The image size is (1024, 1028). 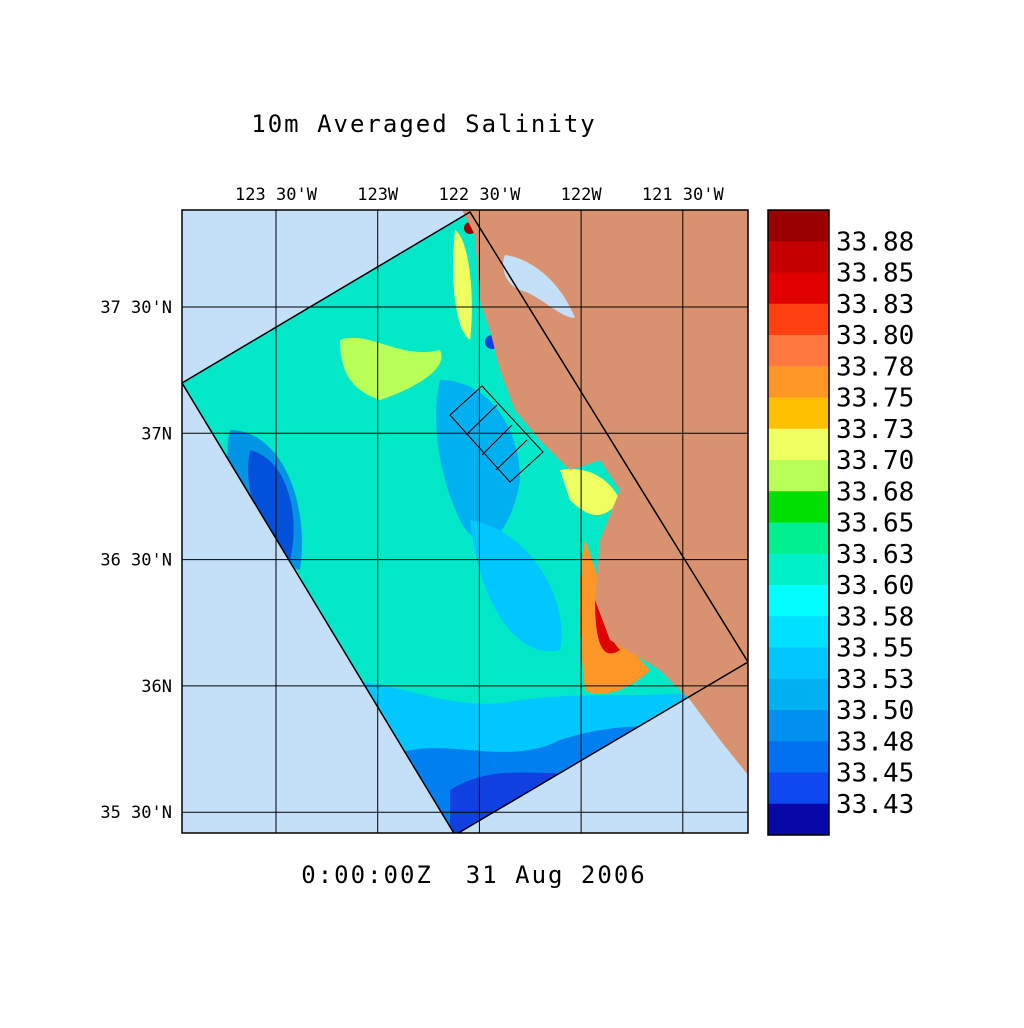 What do you see at coordinates (683, 195) in the screenshot?
I see `longitude-label: 121 30'W` at bounding box center [683, 195].